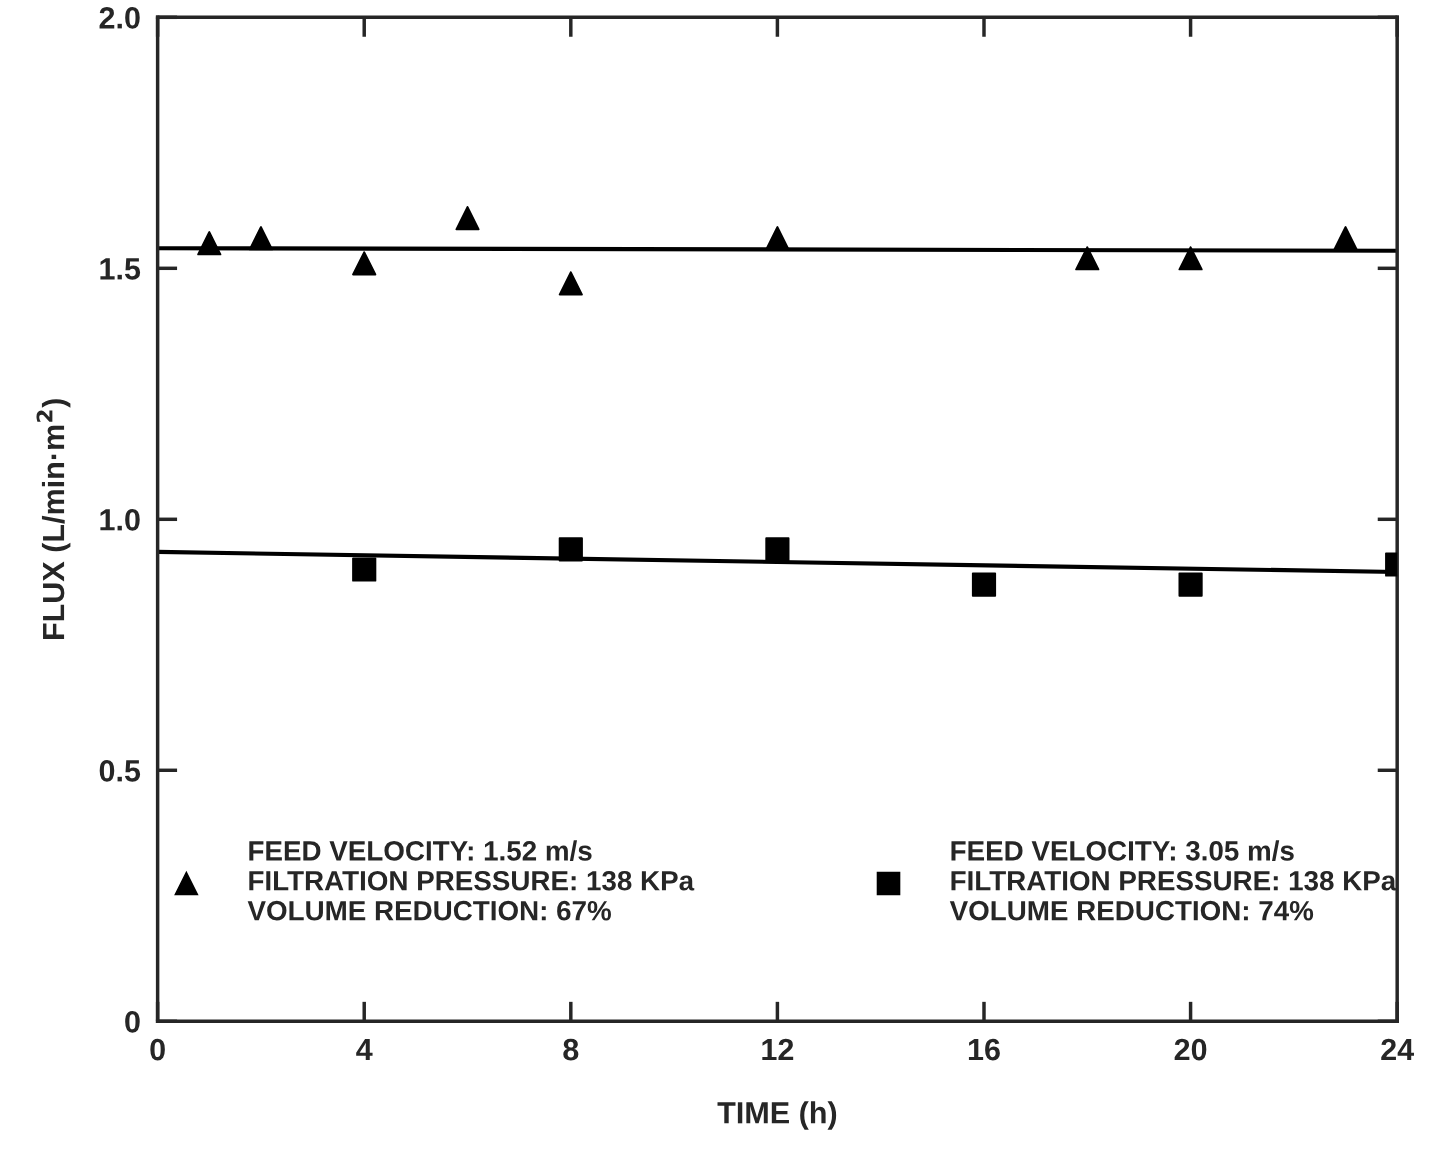 The width and height of the screenshot is (1433, 1154). What do you see at coordinates (132, 1022) in the screenshot?
I see `y-tick-label: 0` at bounding box center [132, 1022].